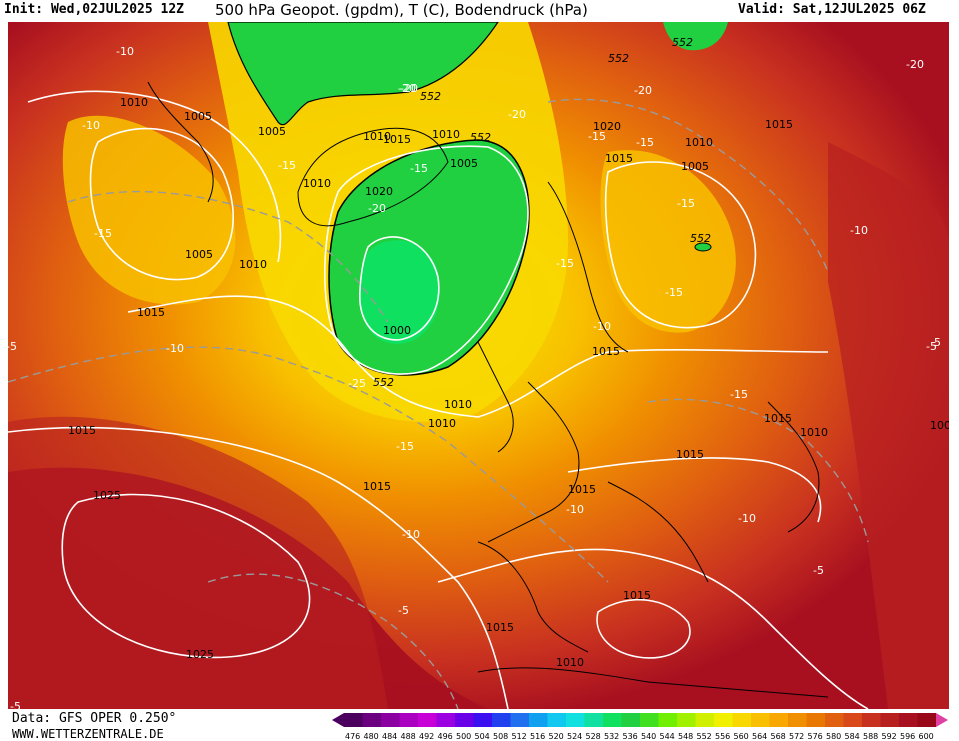  What do you see at coordinates (907, 736) in the screenshot?
I see `legend-tick-label: 596` at bounding box center [907, 736].